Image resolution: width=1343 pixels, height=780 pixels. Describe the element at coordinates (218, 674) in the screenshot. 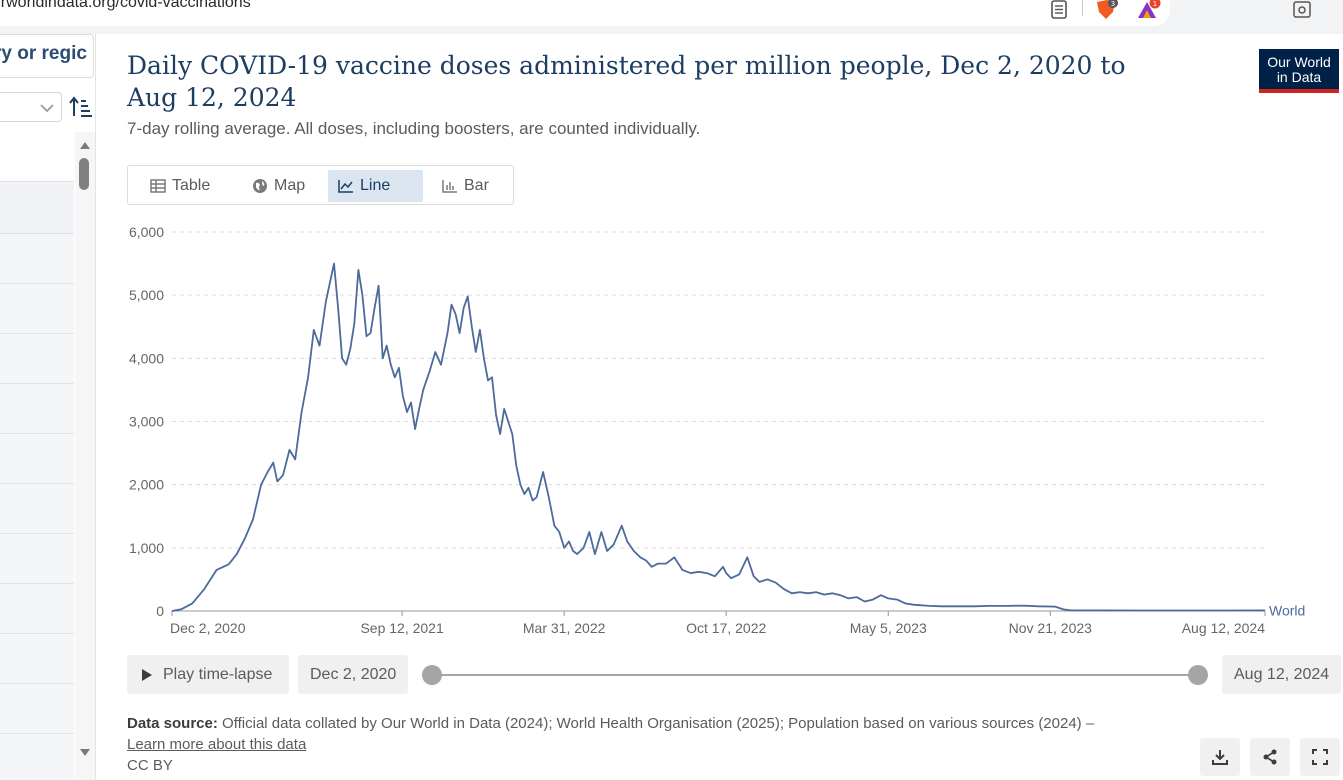

I see `play-timelapse-label: Play time-lapse` at that location.